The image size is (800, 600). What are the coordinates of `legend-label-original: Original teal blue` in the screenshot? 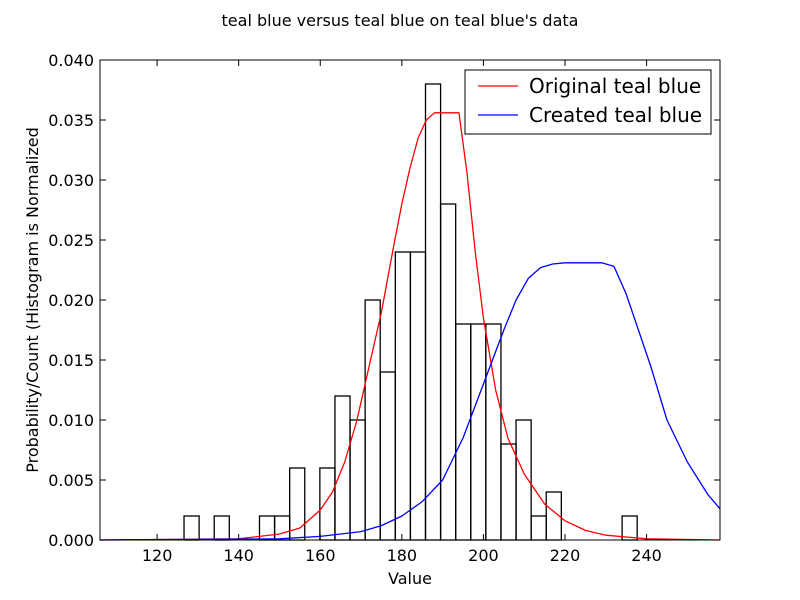 It's located at (615, 86).